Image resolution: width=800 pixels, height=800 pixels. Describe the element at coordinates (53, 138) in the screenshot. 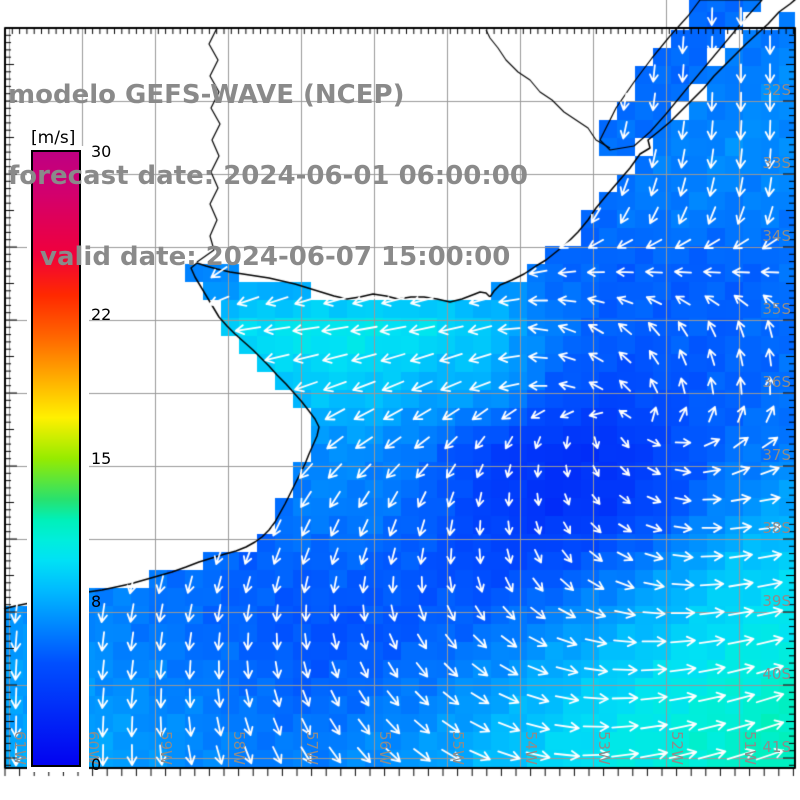

I see `colorbar-unit-label: [m/s]` at that location.